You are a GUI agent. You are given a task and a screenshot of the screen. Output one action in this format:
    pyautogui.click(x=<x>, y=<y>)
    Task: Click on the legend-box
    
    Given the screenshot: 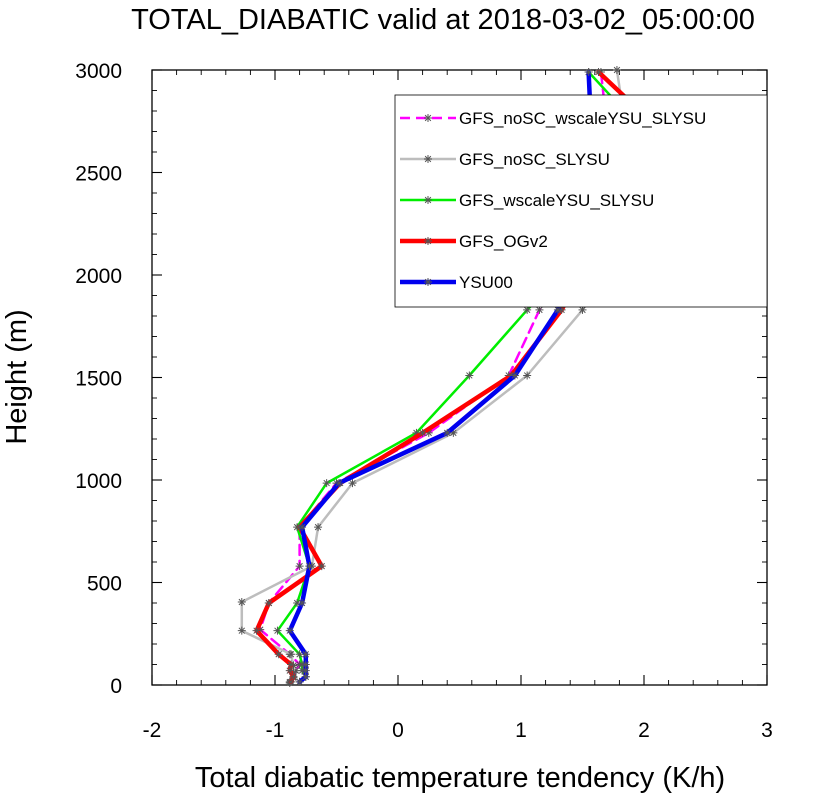 What is the action you would take?
    pyautogui.click(x=581, y=201)
    